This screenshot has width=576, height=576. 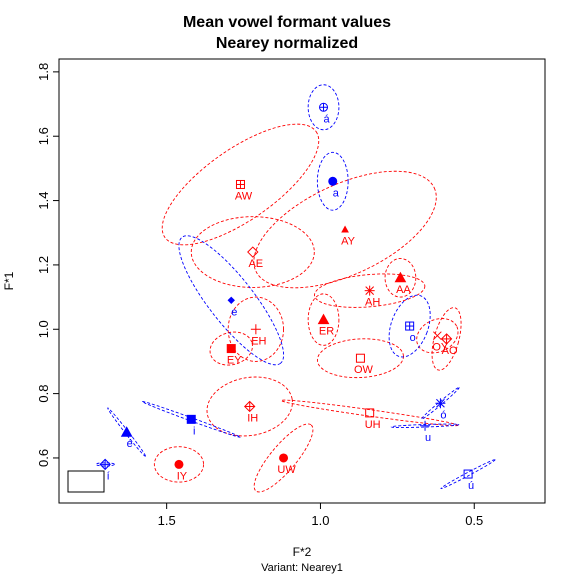 I want to click on marker-AW, so click(x=240, y=184).